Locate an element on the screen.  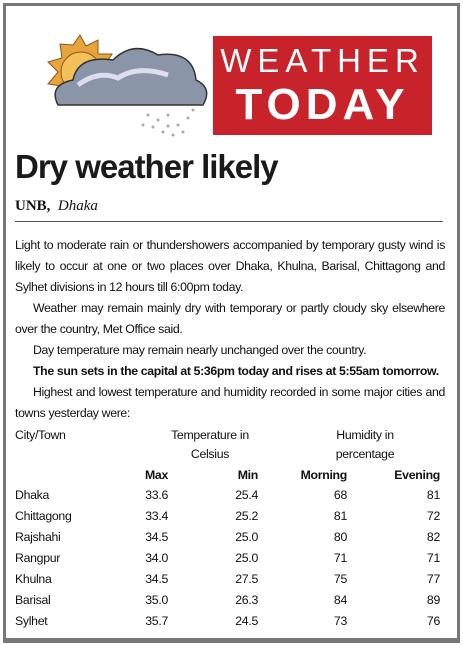
place: Dhaka is located at coordinates (77, 206).